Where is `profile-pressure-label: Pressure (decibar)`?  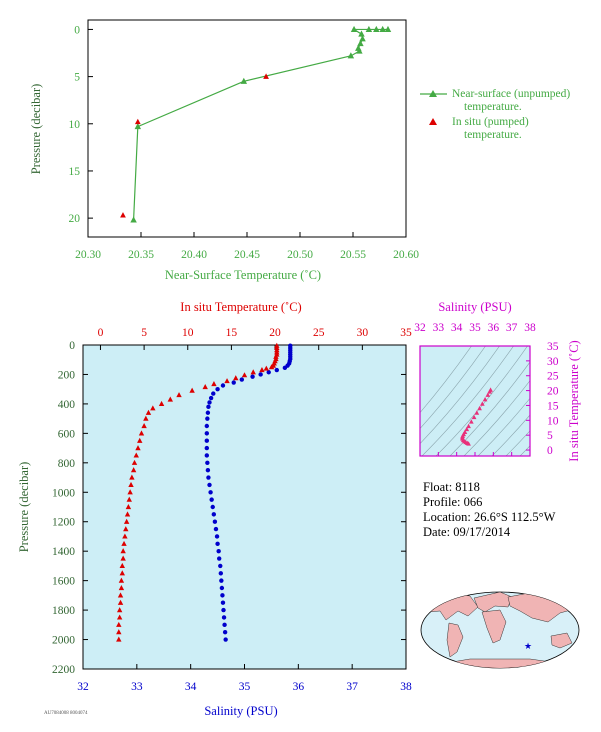 profile-pressure-label: Pressure (decibar) is located at coordinates (24, 507).